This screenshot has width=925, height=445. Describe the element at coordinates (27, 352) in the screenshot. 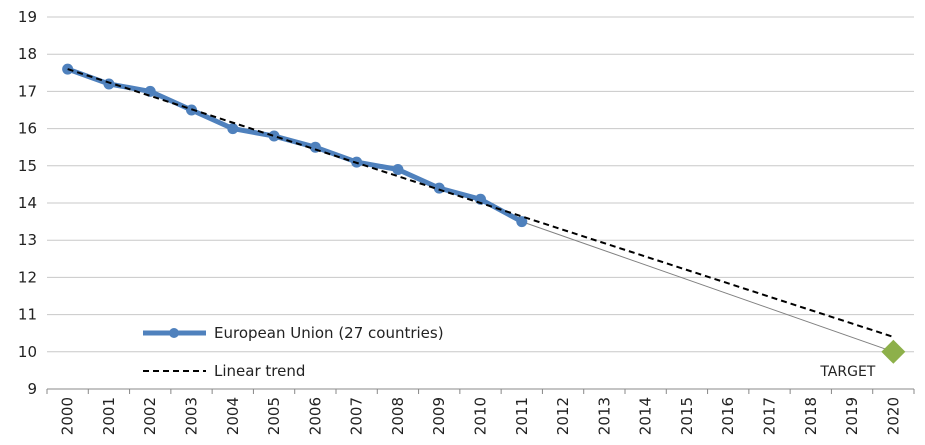

I see `y-tick-label: 10` at that location.